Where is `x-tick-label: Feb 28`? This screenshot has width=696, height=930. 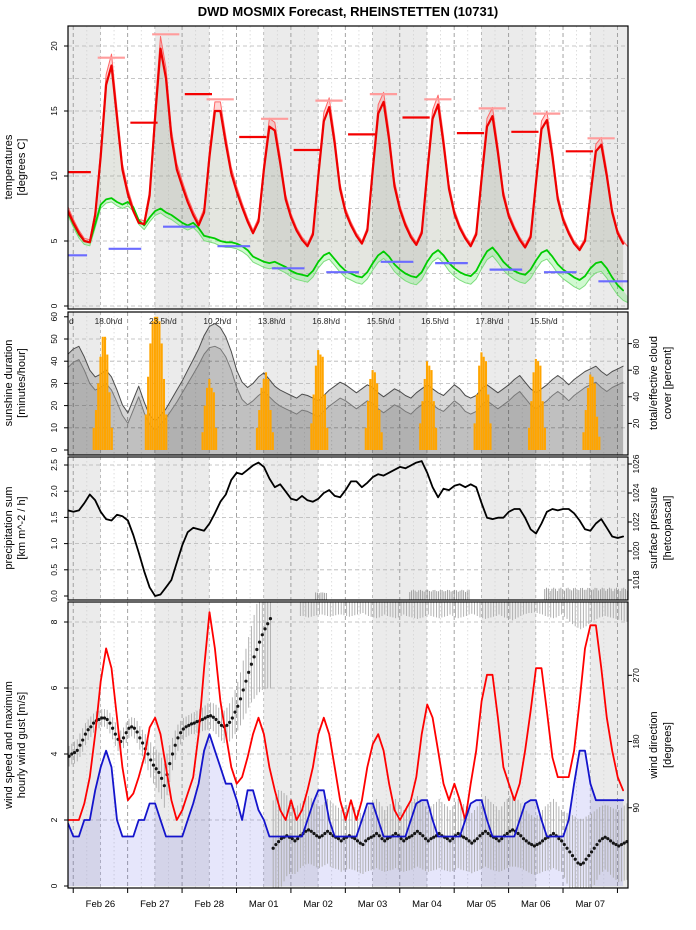 x-tick-label: Feb 28 is located at coordinates (209, 904).